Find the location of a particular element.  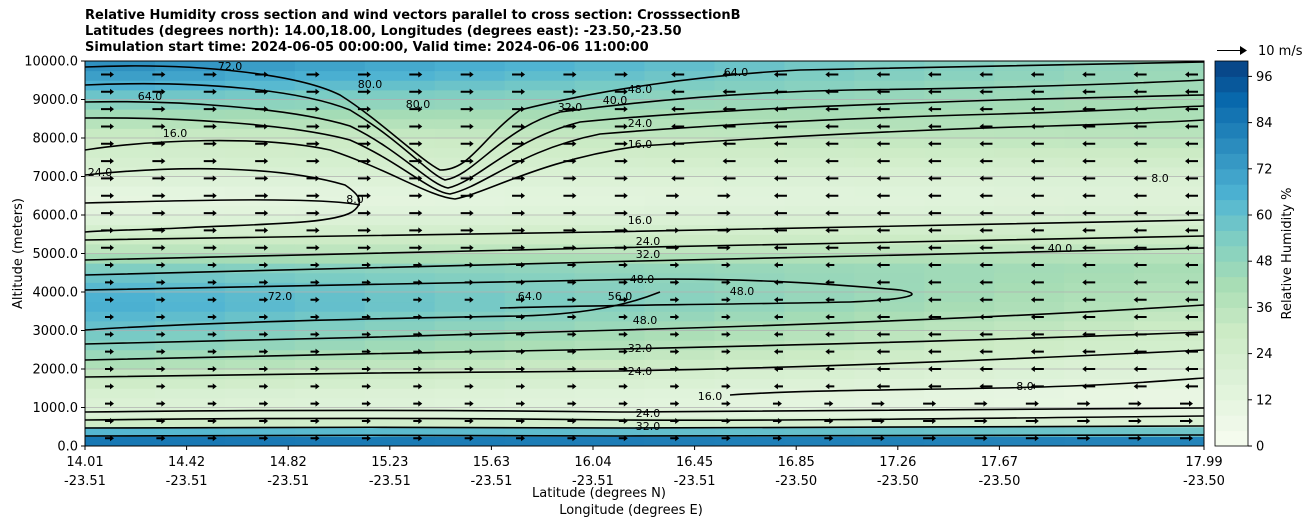

contour-label: 48.0 is located at coordinates (640, 89).